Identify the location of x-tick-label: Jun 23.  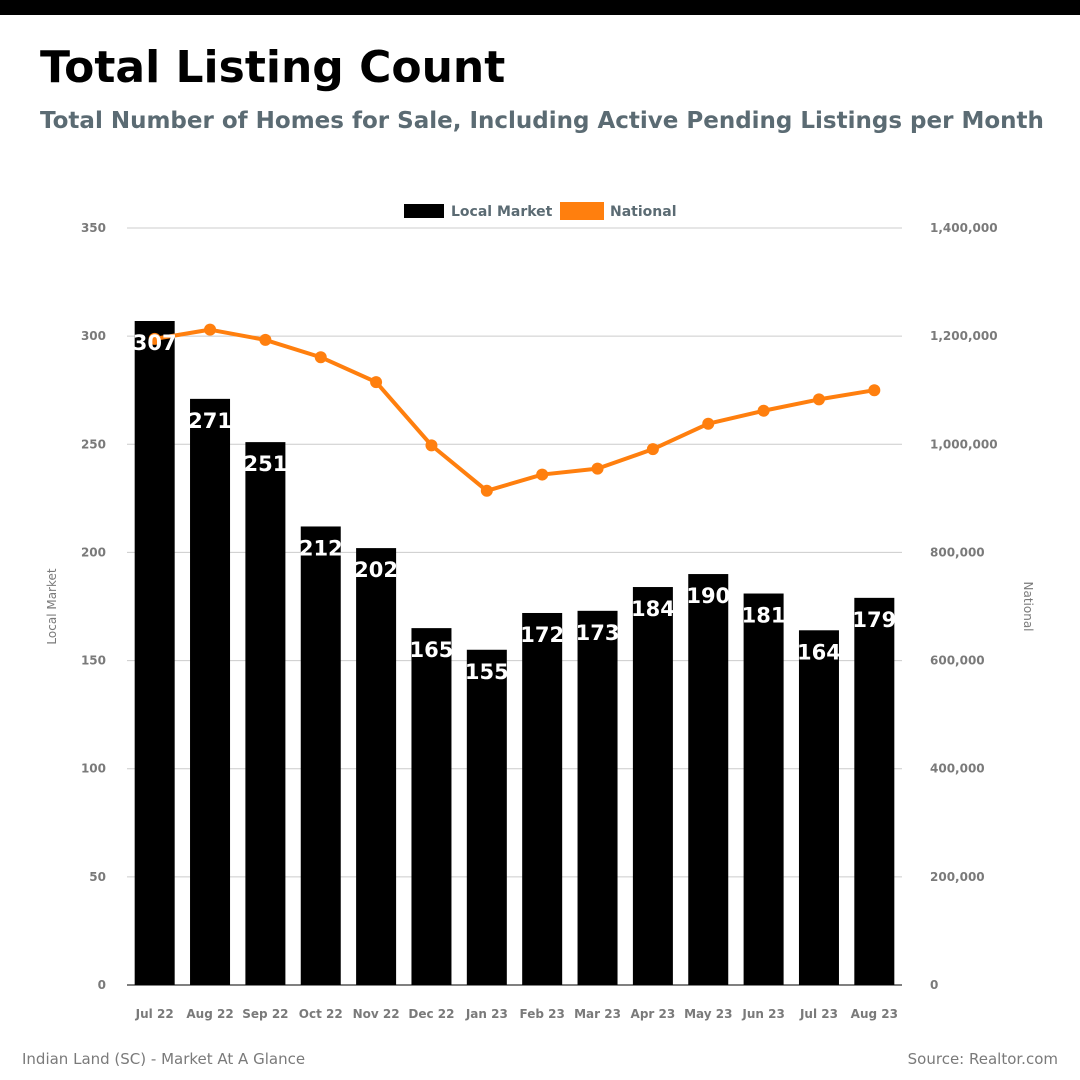
(762, 1014).